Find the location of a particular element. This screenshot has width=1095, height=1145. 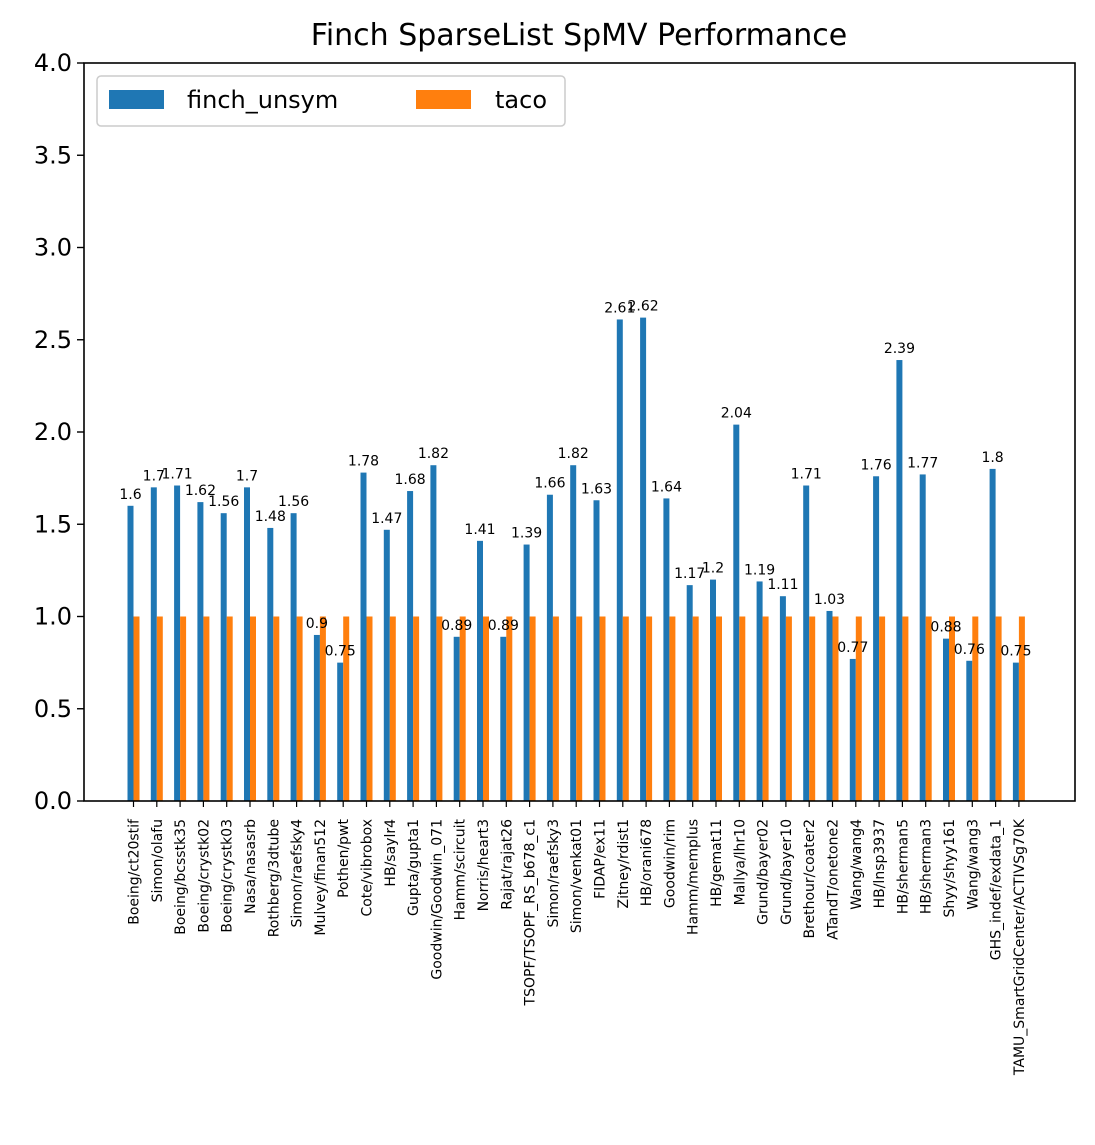

data-label: 1.41 is located at coordinates (479, 530).